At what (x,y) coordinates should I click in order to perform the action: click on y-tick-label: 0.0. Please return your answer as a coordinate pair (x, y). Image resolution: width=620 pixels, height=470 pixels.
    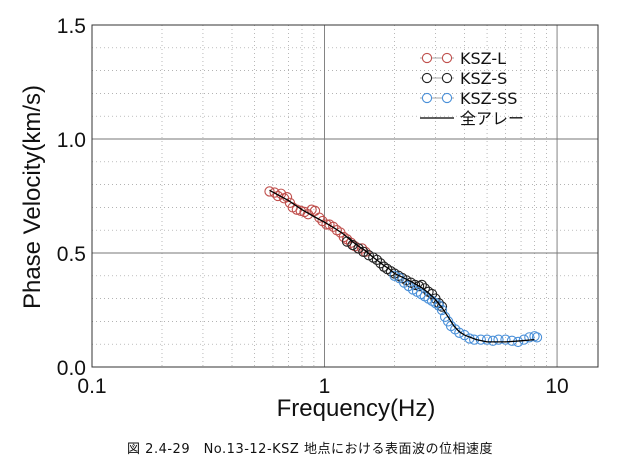
    Looking at the image, I should click on (71, 368).